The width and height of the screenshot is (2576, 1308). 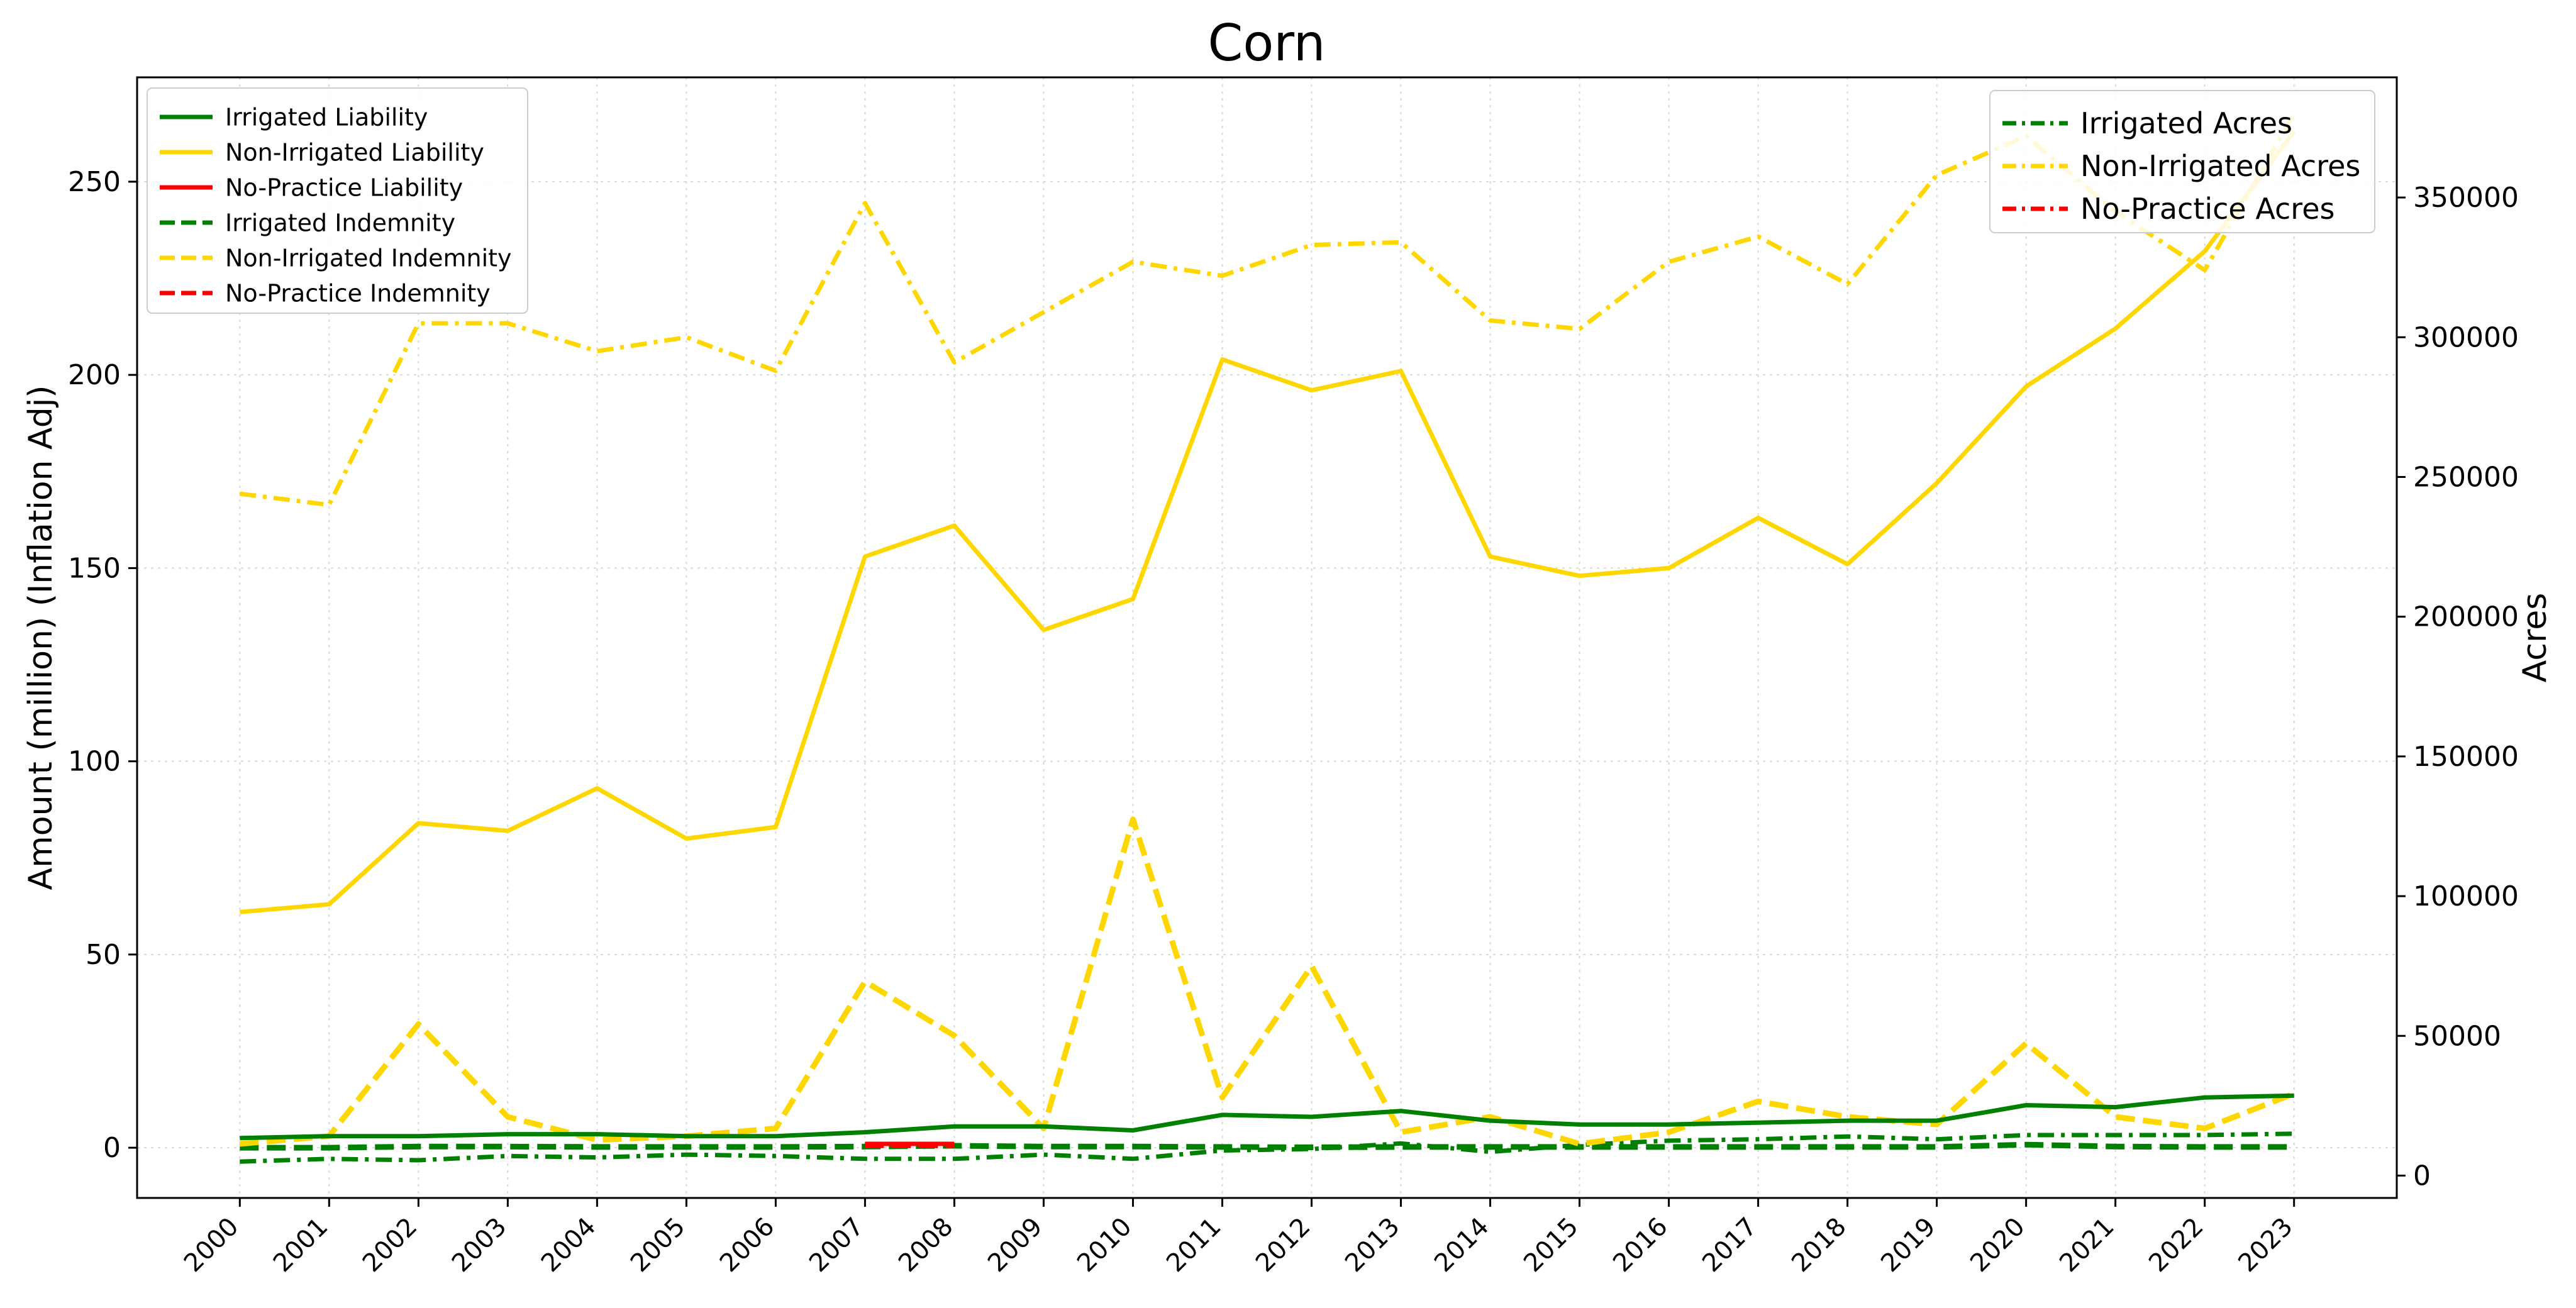 I want to click on y-tick-label: 100, so click(x=94, y=762).